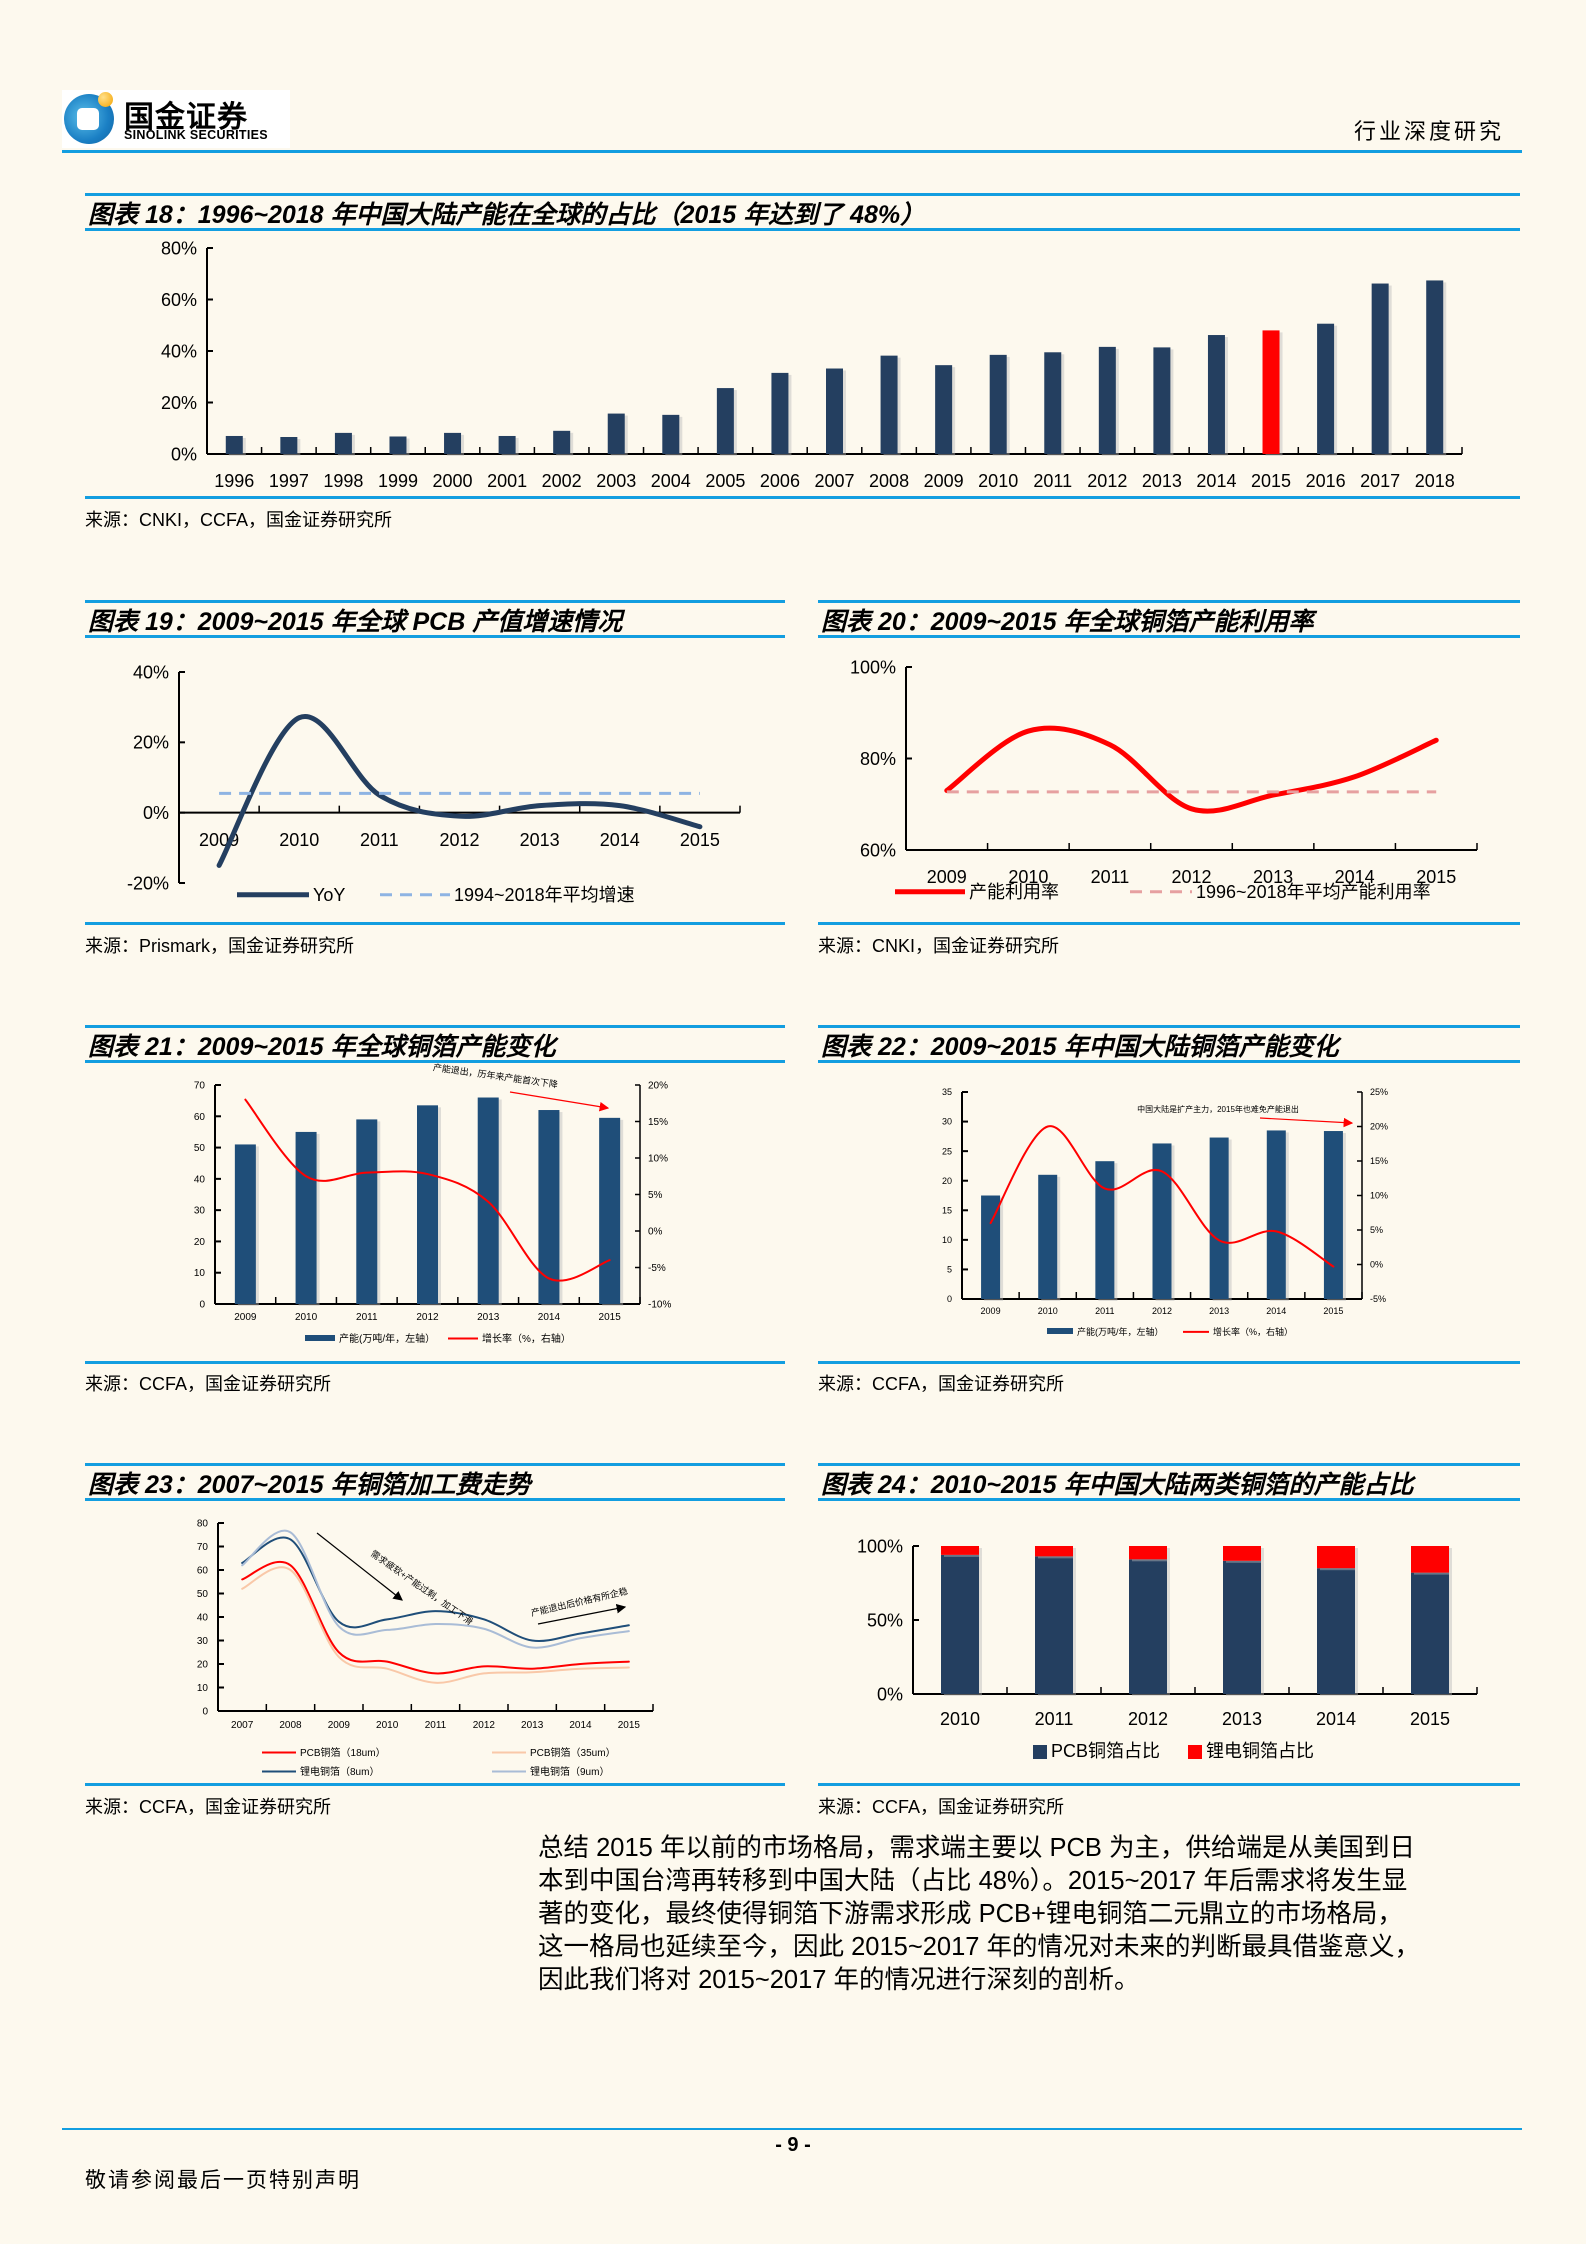 This screenshot has width=1586, height=2244. Describe the element at coordinates (885, 1620) in the screenshot. I see `y-tick-label: 50%` at that location.